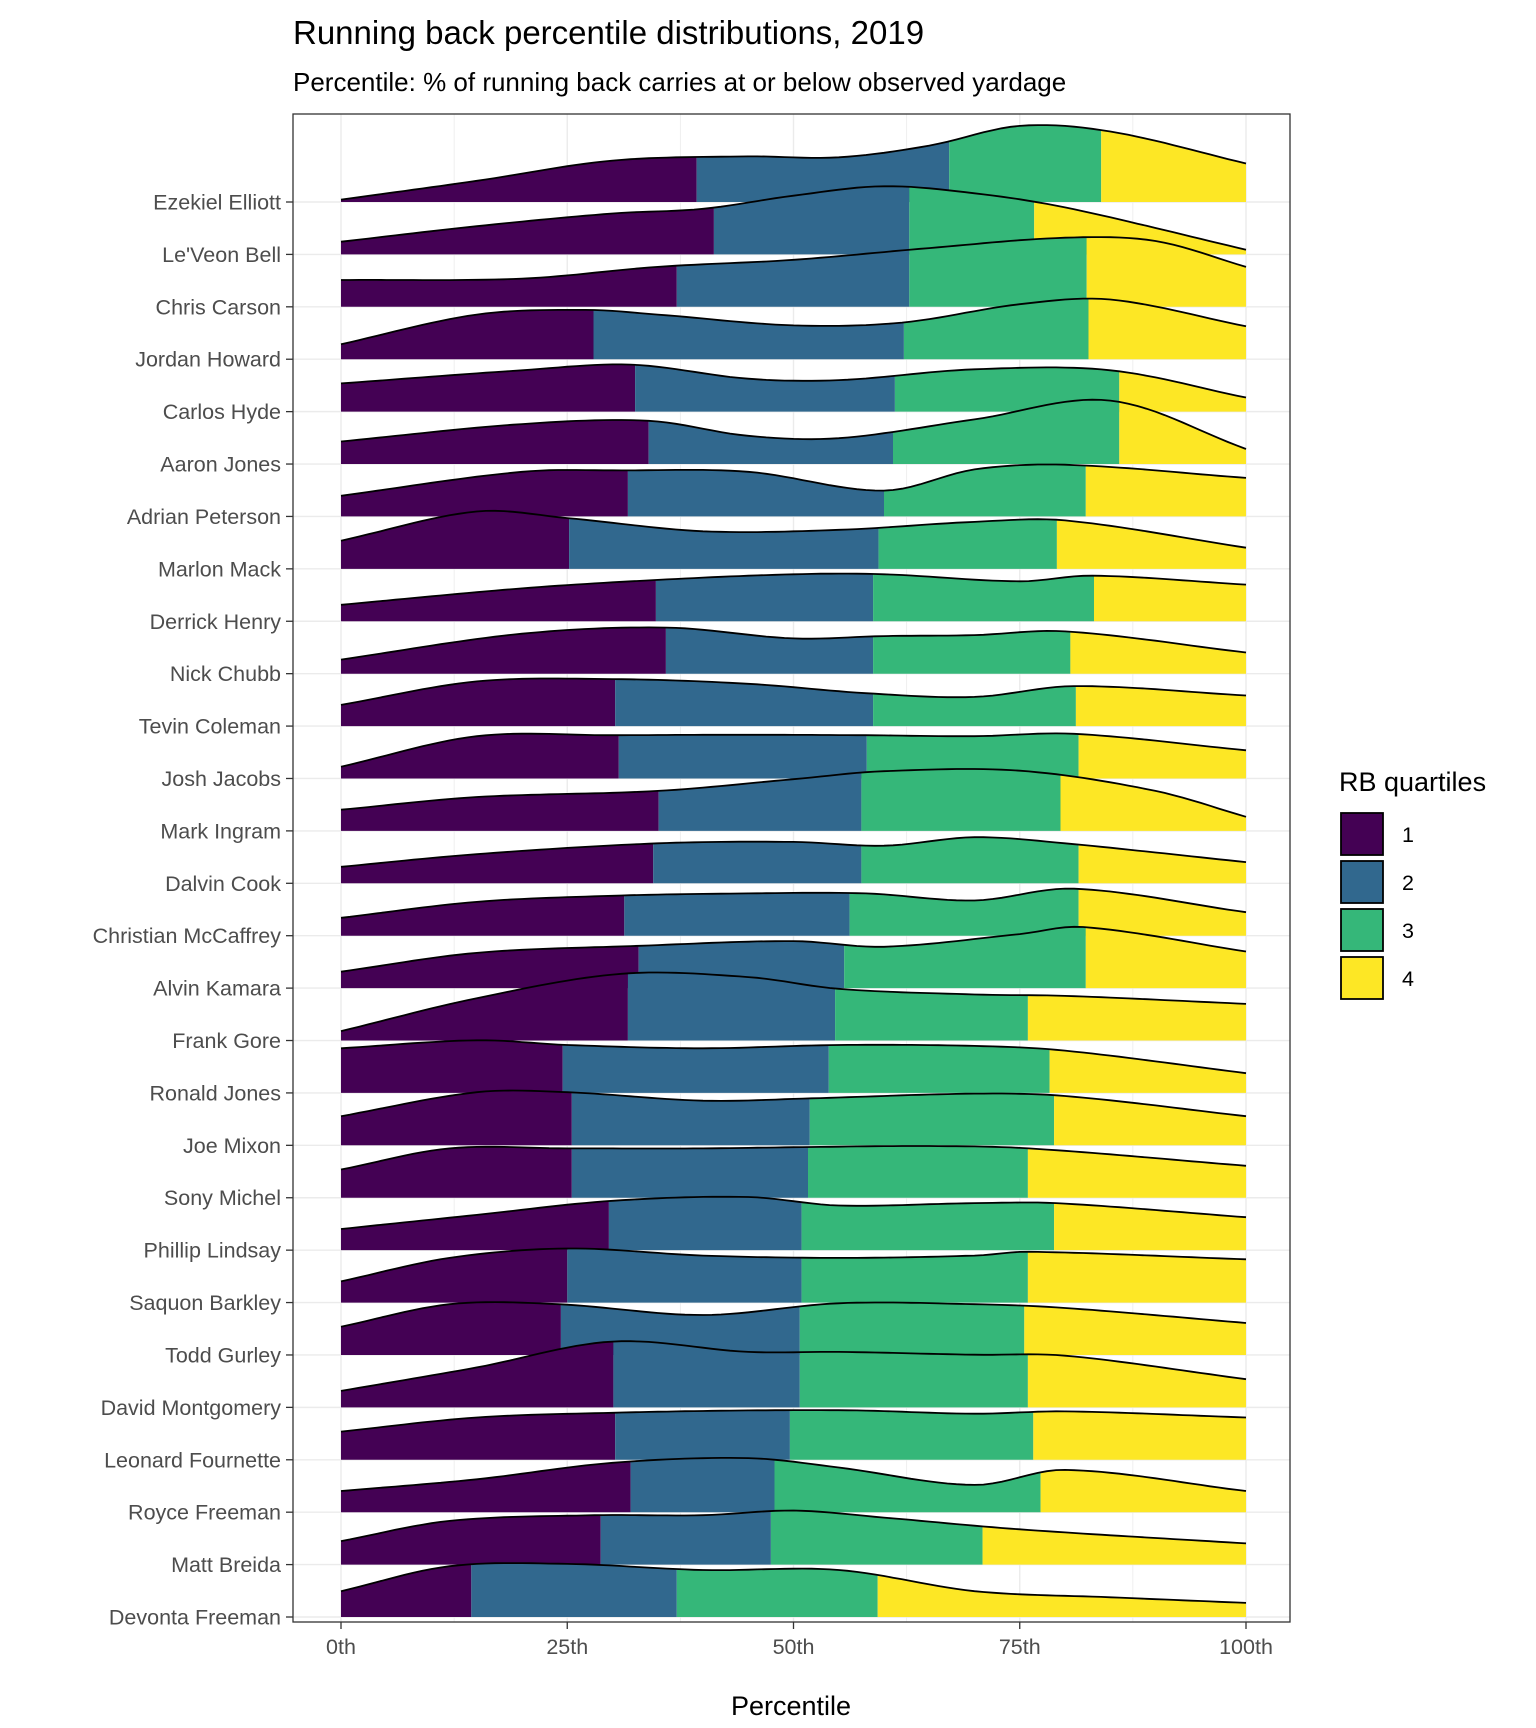 The image size is (1536, 1728). I want to click on y-tick-label: Dalvin Cook, so click(223, 884).